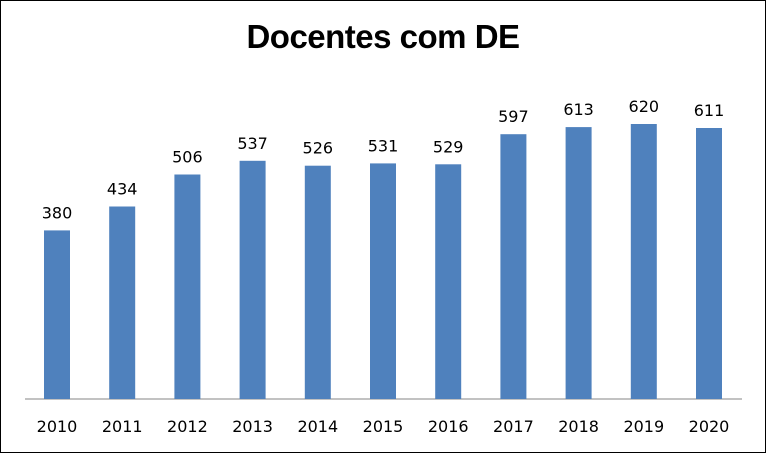 This screenshot has height=453, width=766. I want to click on bar-2020, so click(709, 263).